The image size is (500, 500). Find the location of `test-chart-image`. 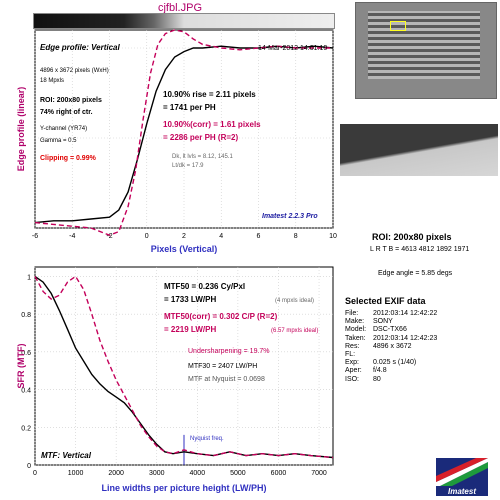

test-chart-image is located at coordinates (424, 45).